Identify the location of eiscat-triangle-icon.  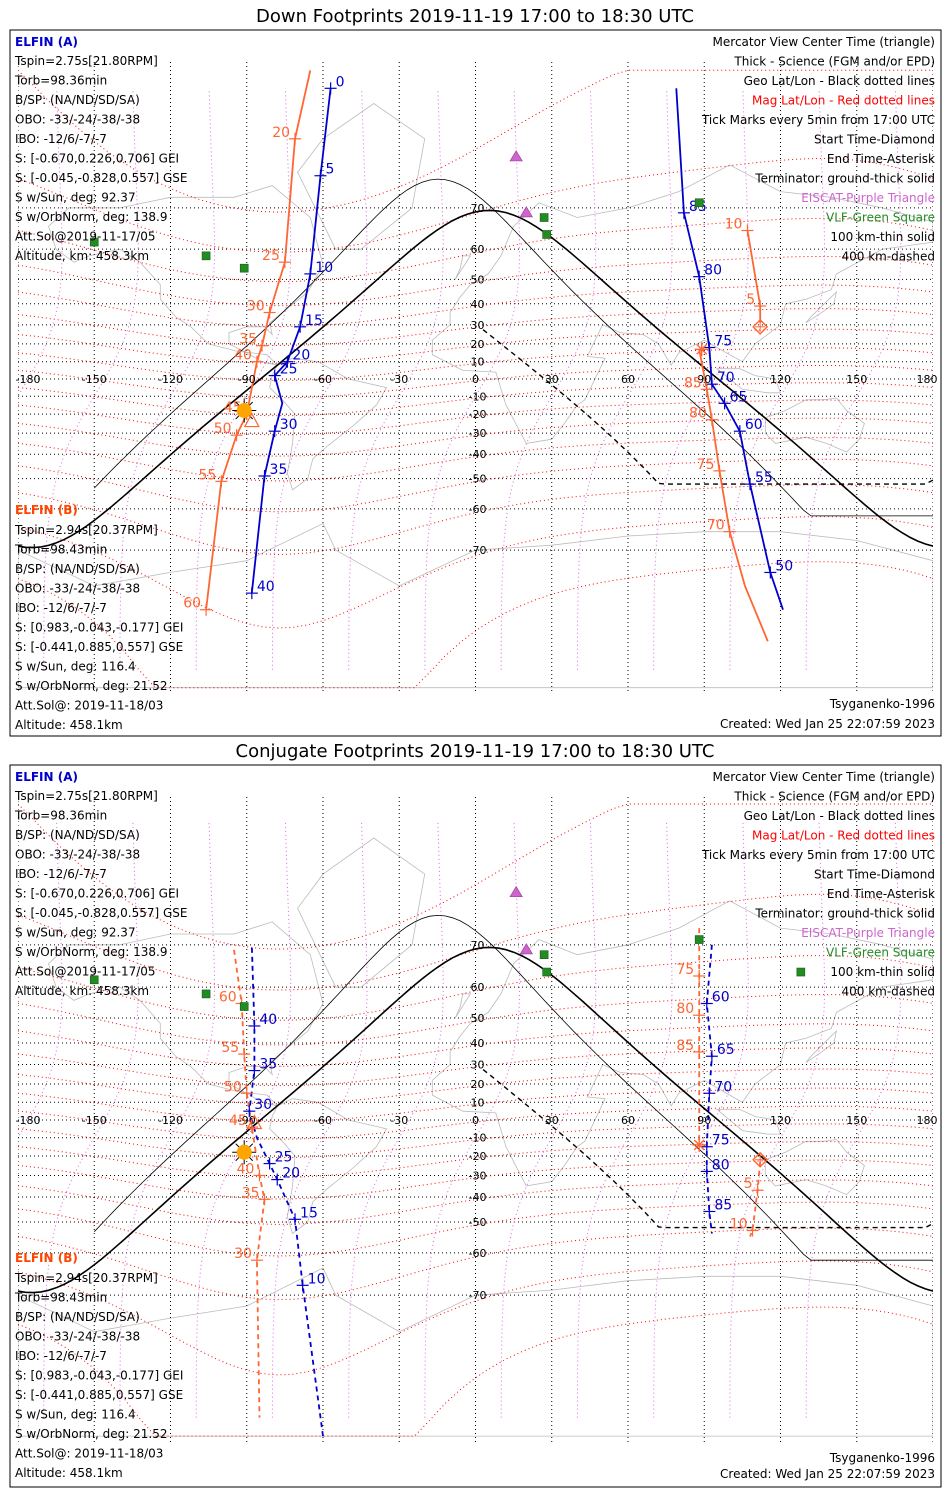
(516, 156).